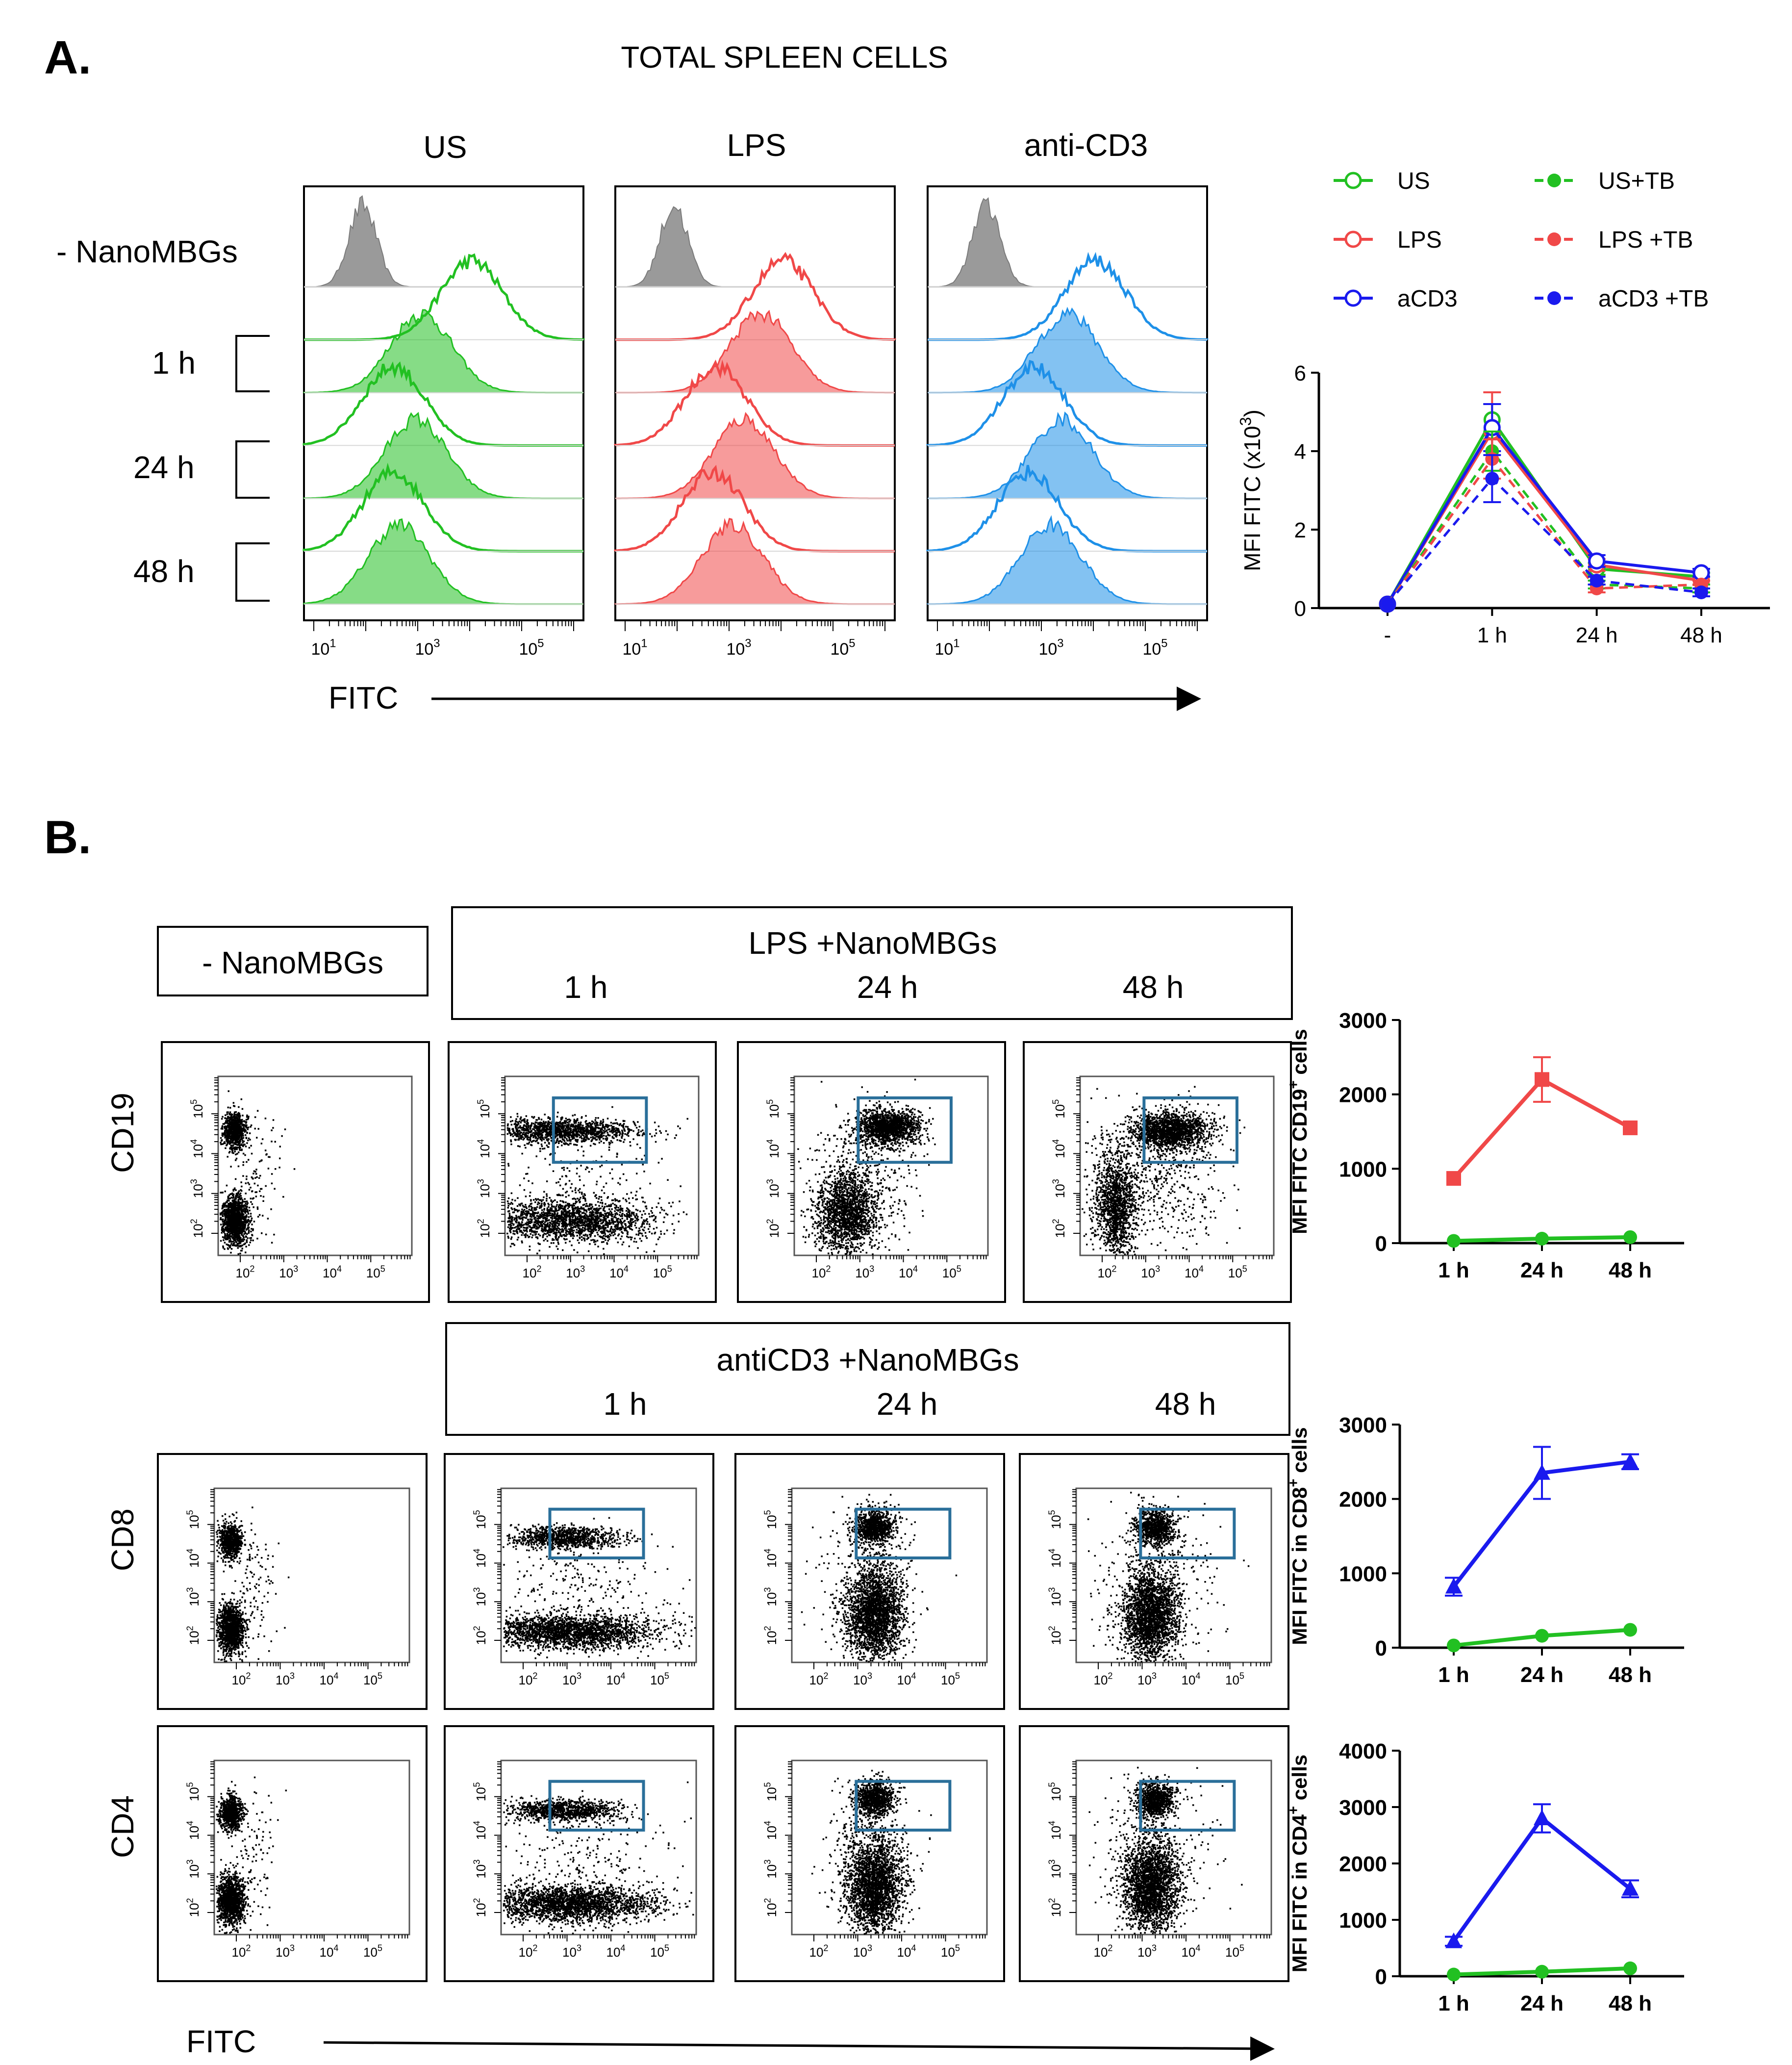  What do you see at coordinates (122, 1133) in the screenshot?
I see `row-label-cd19: CD19` at bounding box center [122, 1133].